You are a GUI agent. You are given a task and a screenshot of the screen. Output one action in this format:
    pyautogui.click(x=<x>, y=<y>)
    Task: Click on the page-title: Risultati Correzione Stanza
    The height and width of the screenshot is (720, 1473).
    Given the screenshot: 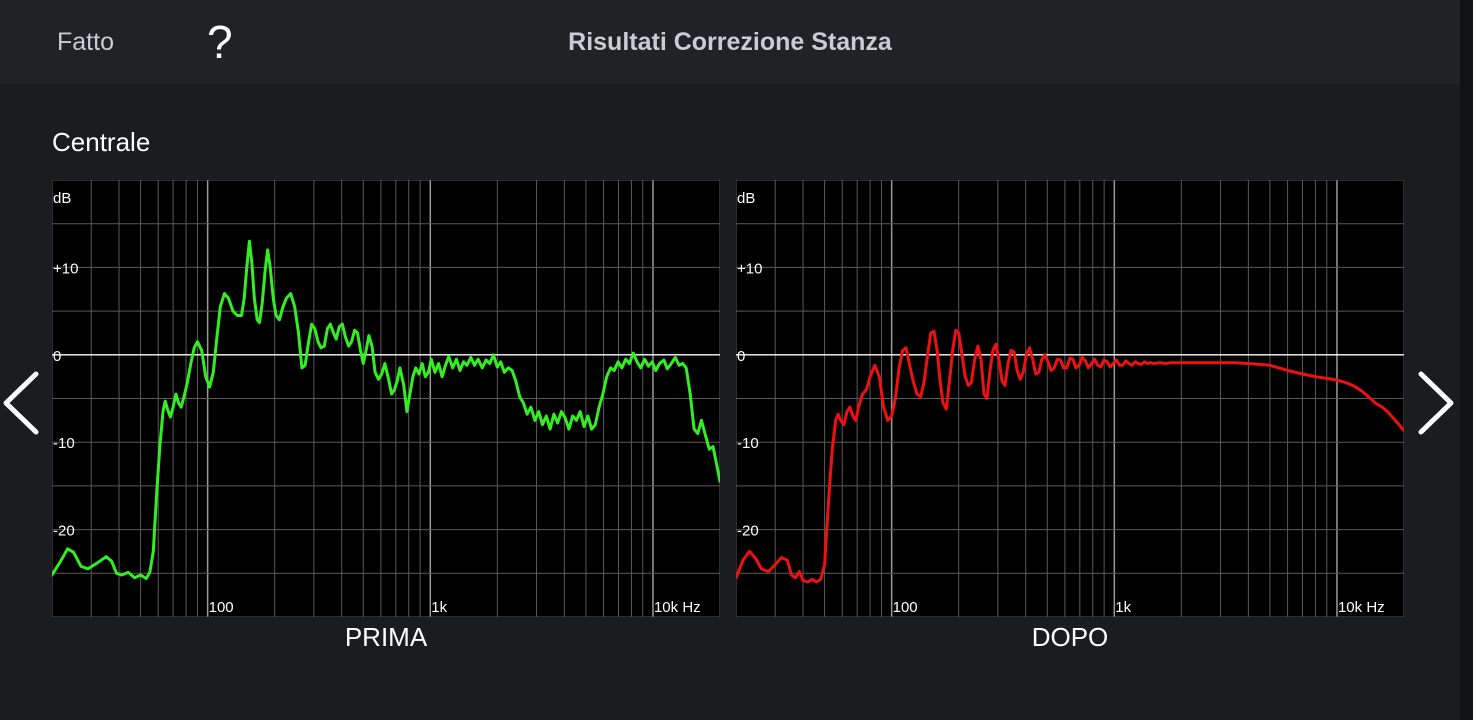 What is the action you would take?
    pyautogui.click(x=730, y=42)
    